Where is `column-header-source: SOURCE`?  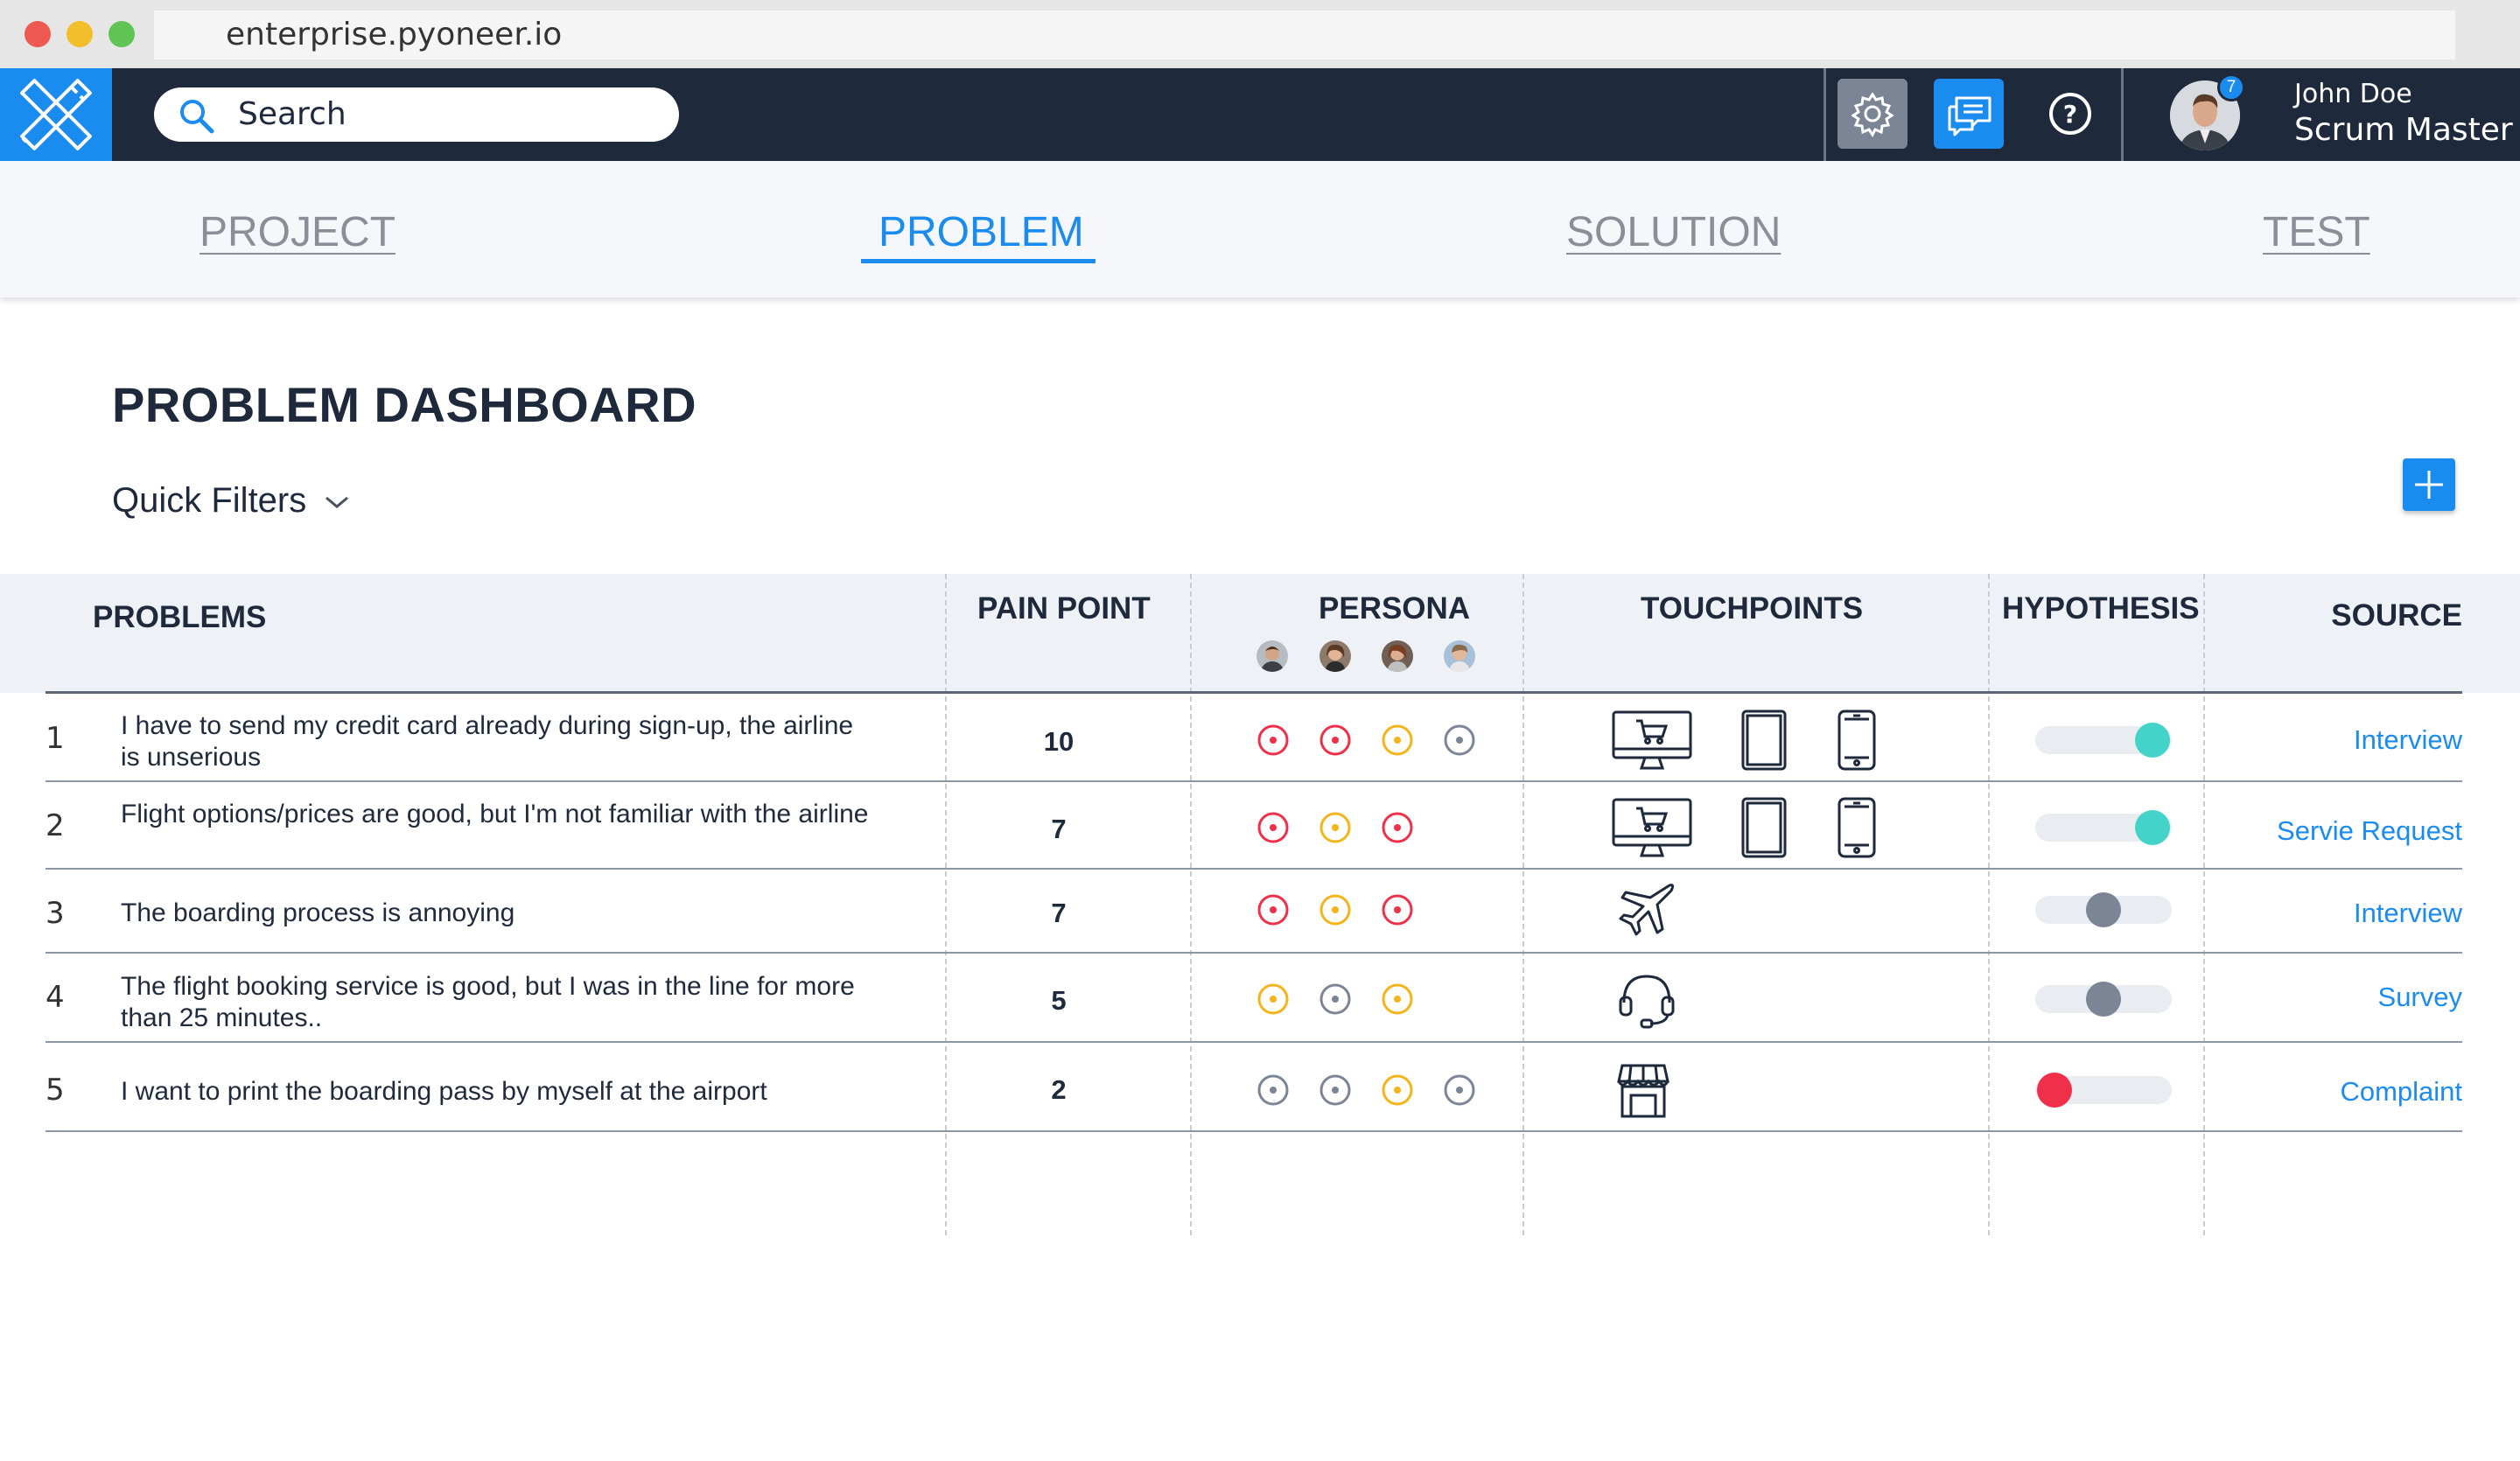
column-header-source: SOURCE is located at coordinates (2396, 615).